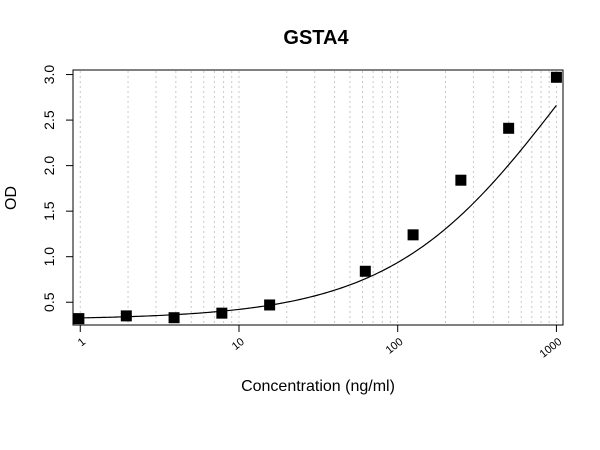 The width and height of the screenshot is (600, 450). I want to click on x-tick-label: 100, so click(395, 346).